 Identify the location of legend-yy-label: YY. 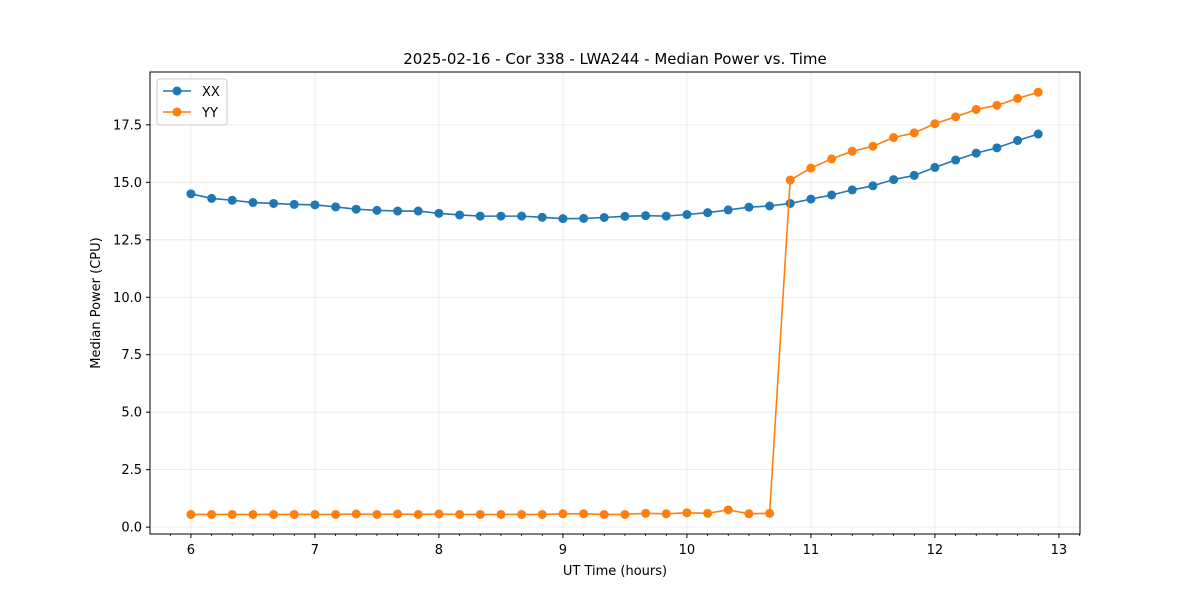
(209, 113).